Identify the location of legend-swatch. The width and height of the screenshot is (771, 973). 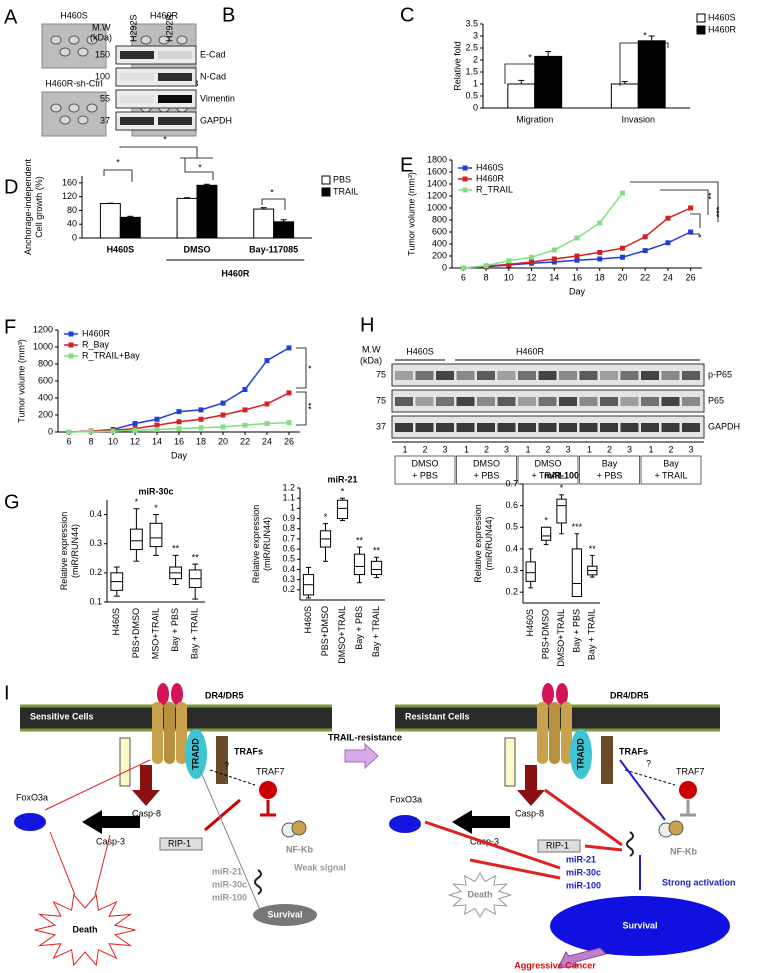
(326, 180).